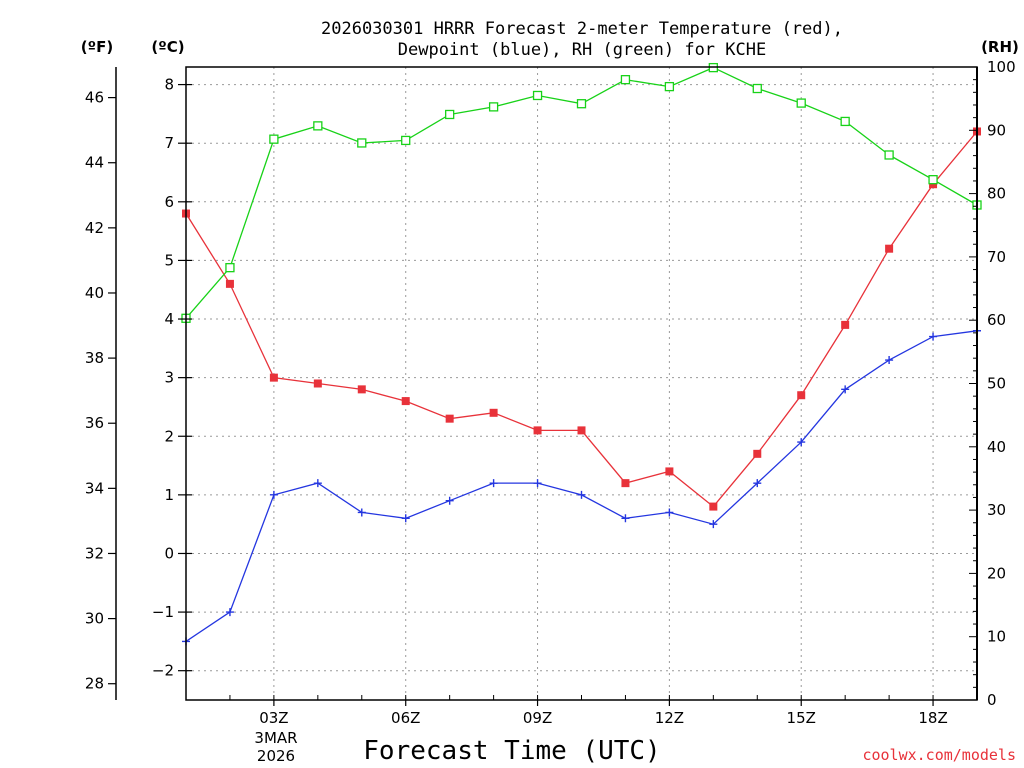 The height and width of the screenshot is (768, 1024). Describe the element at coordinates (405, 718) in the screenshot. I see `x-tick-label: 06Z` at that location.